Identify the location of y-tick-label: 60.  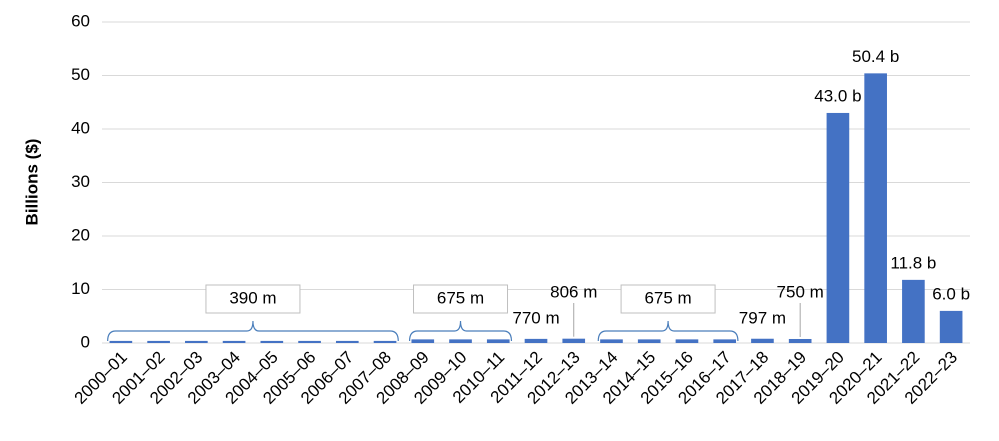
(80, 20).